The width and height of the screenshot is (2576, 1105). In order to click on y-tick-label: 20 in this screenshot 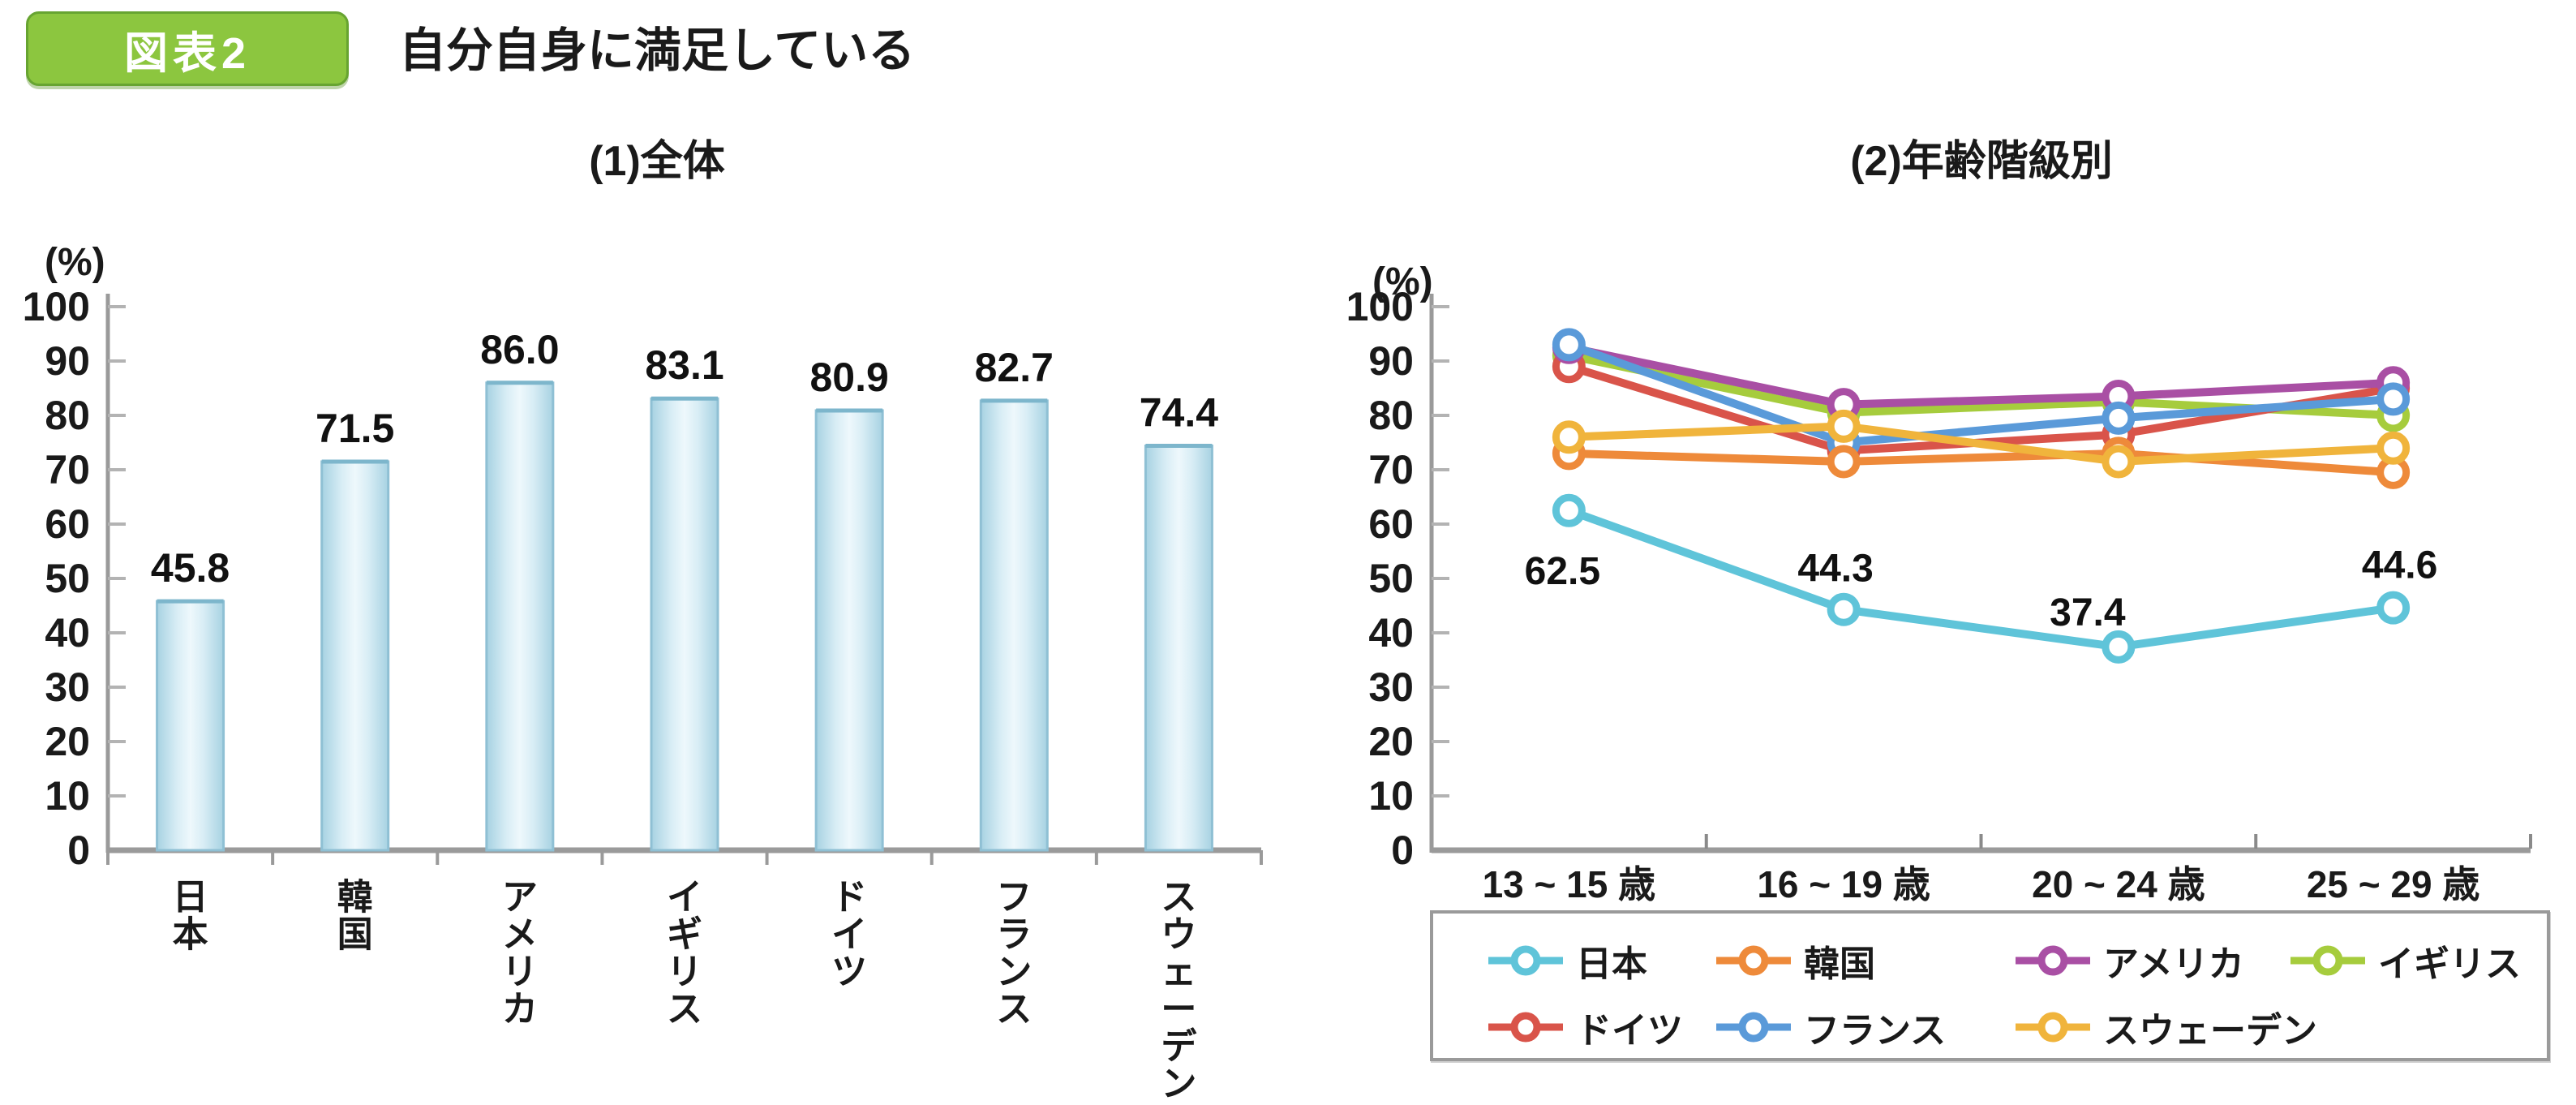, I will do `click(1391, 741)`.